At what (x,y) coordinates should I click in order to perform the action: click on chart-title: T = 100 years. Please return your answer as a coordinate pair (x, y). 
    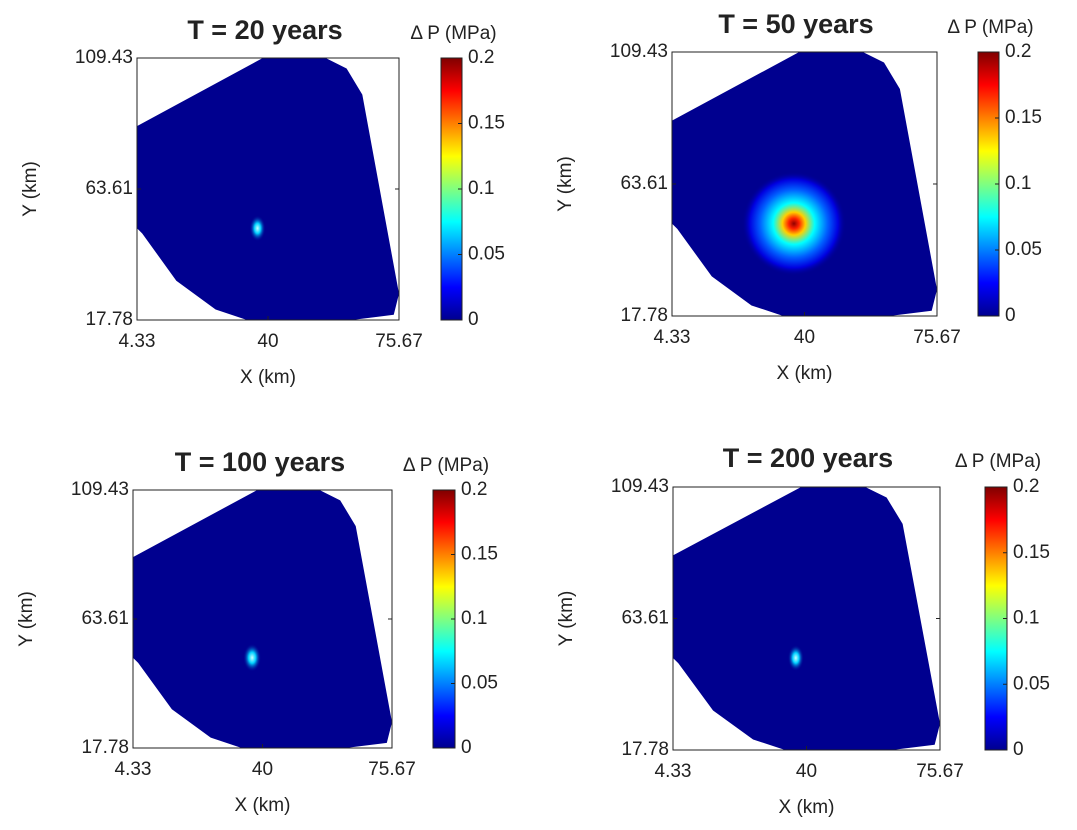
    Looking at the image, I should click on (260, 462).